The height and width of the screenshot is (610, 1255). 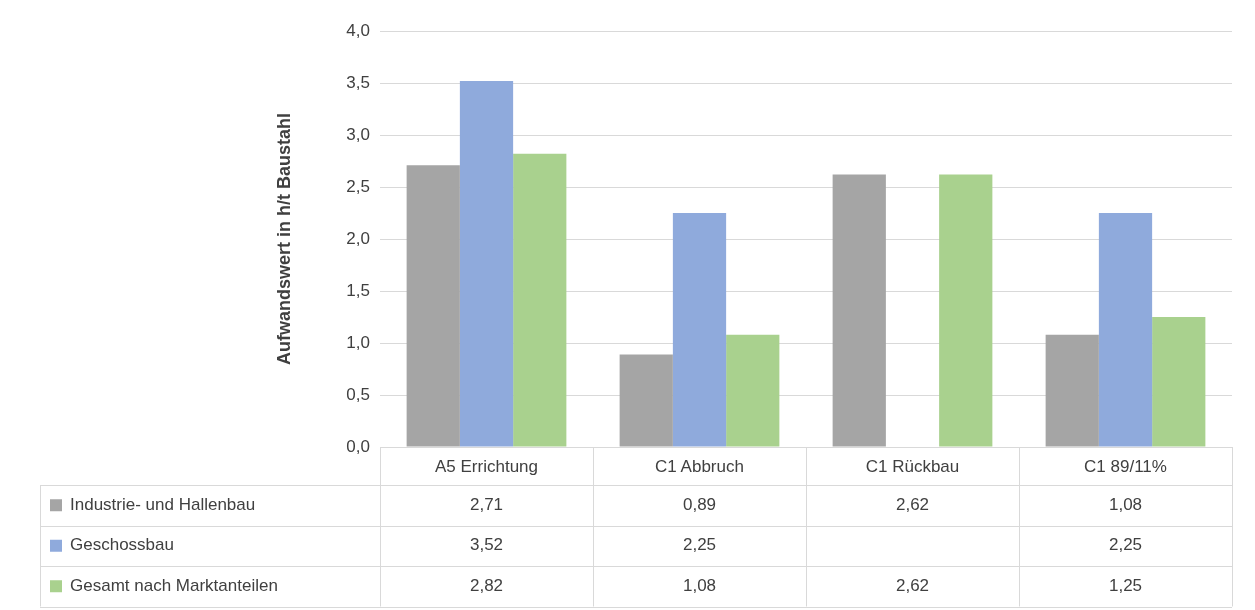 I want to click on y-tick-label: 2,0, so click(x=358, y=238).